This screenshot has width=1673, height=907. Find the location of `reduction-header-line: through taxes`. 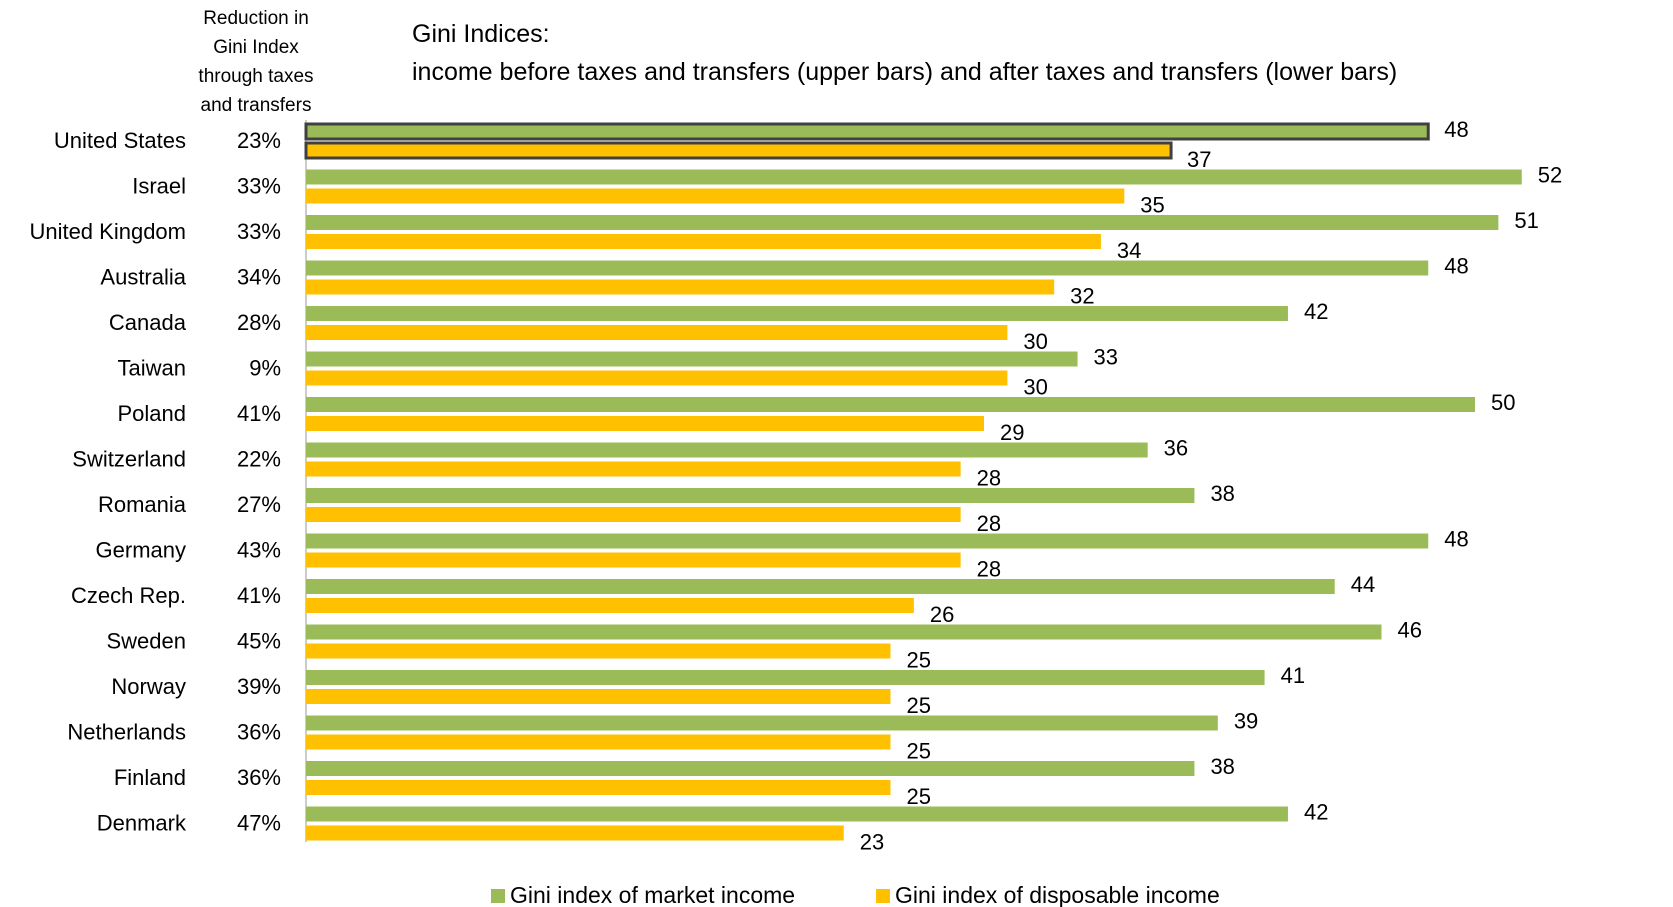

reduction-header-line: through taxes is located at coordinates (255, 76).